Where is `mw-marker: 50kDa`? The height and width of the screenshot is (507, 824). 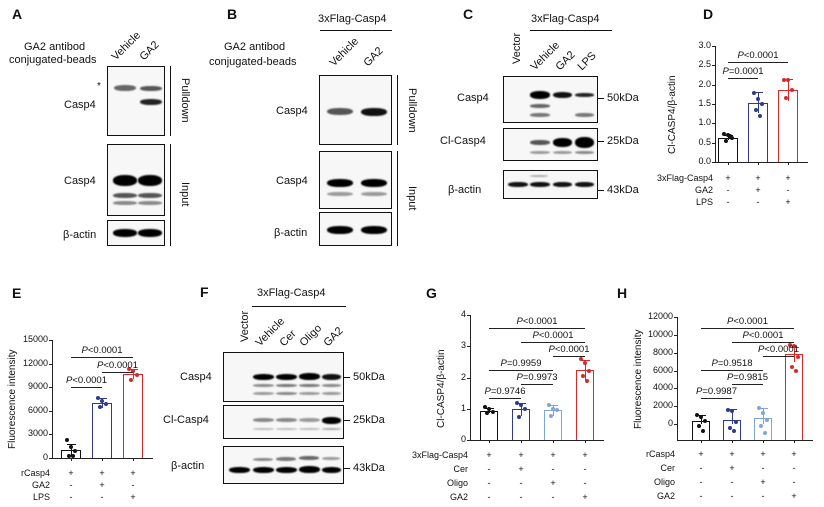 mw-marker: 50kDa is located at coordinates (623, 98).